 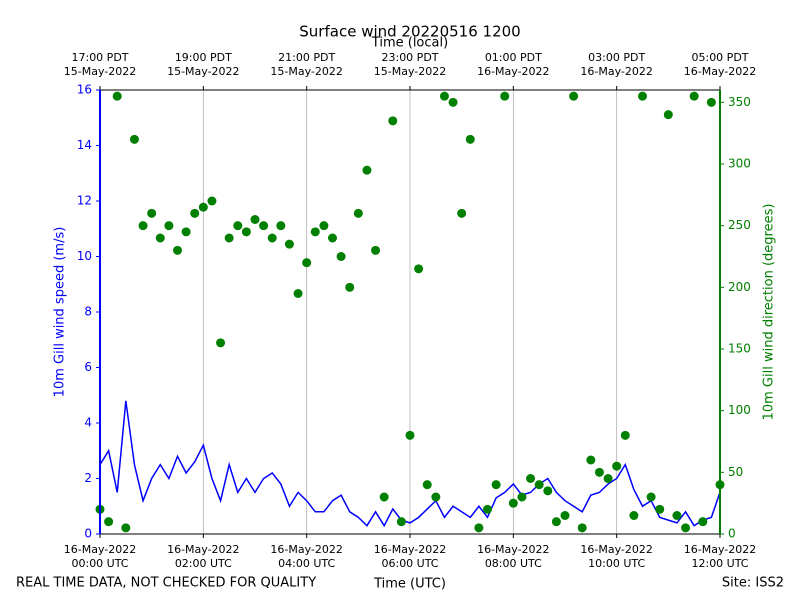 What do you see at coordinates (203, 64) in the screenshot?
I see `x2-tick-label: 19:00 PDT 15-May-2022` at bounding box center [203, 64].